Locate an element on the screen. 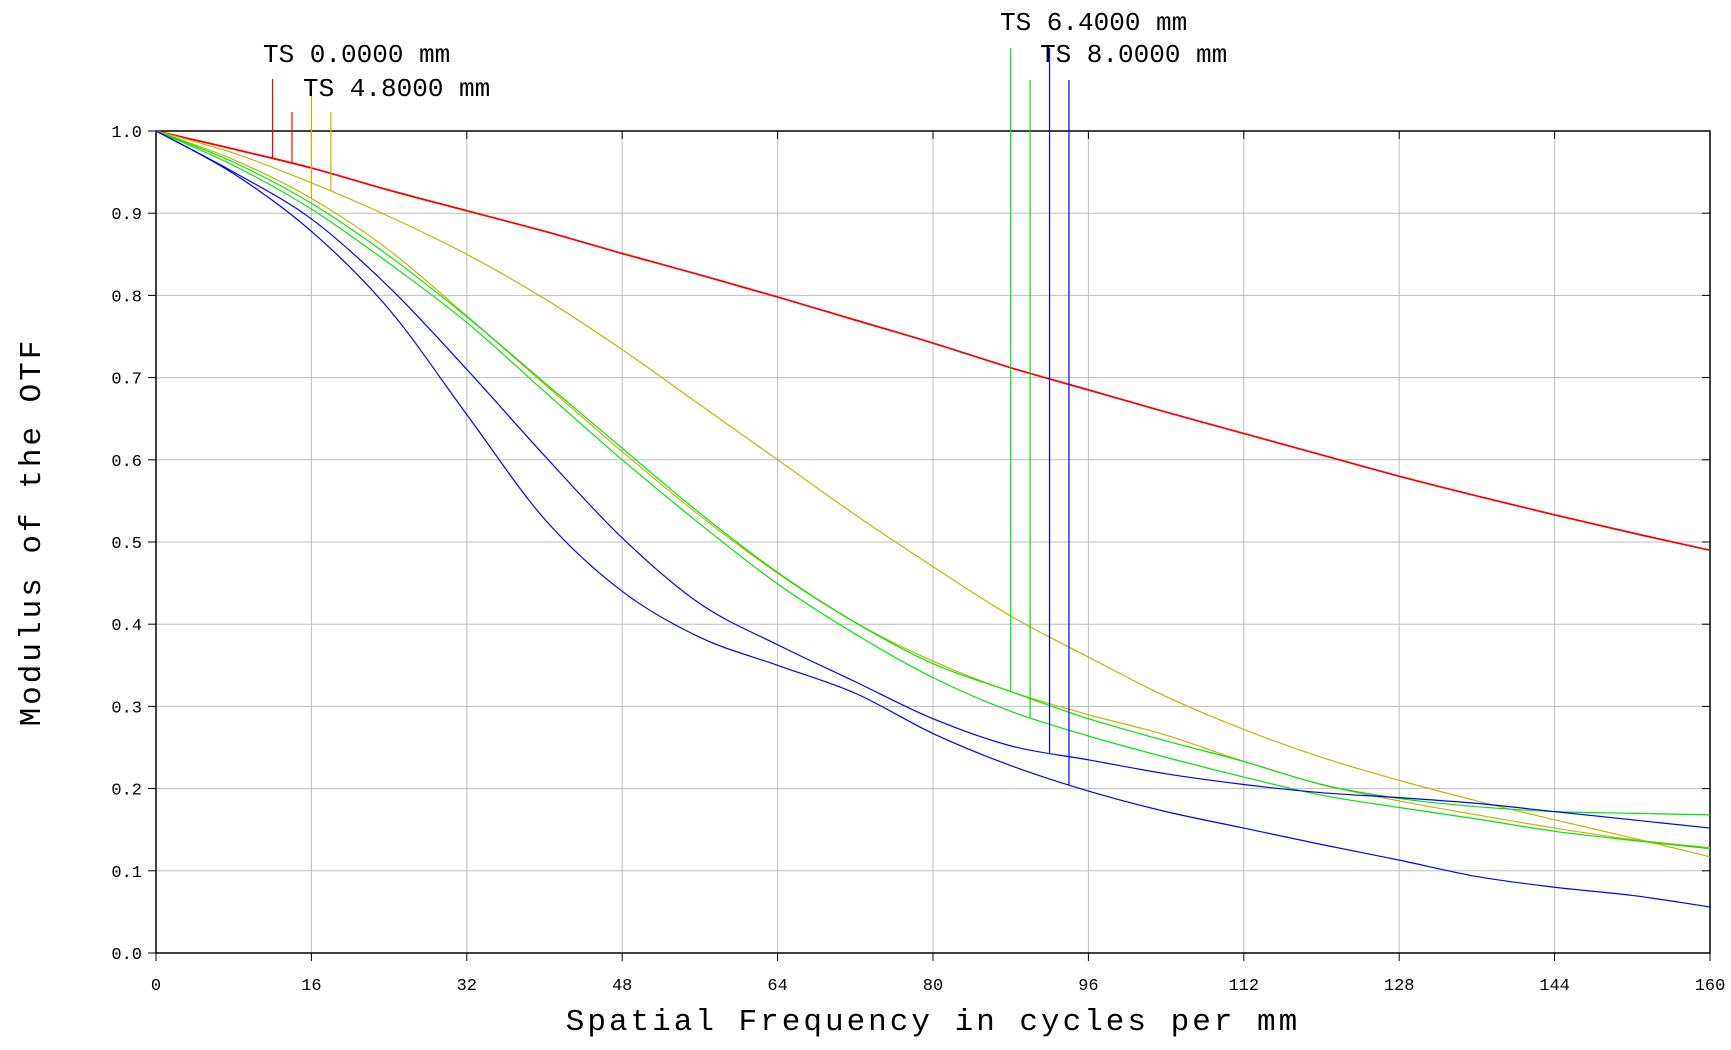  y-tick-label: 0.6 is located at coordinates (126, 462).